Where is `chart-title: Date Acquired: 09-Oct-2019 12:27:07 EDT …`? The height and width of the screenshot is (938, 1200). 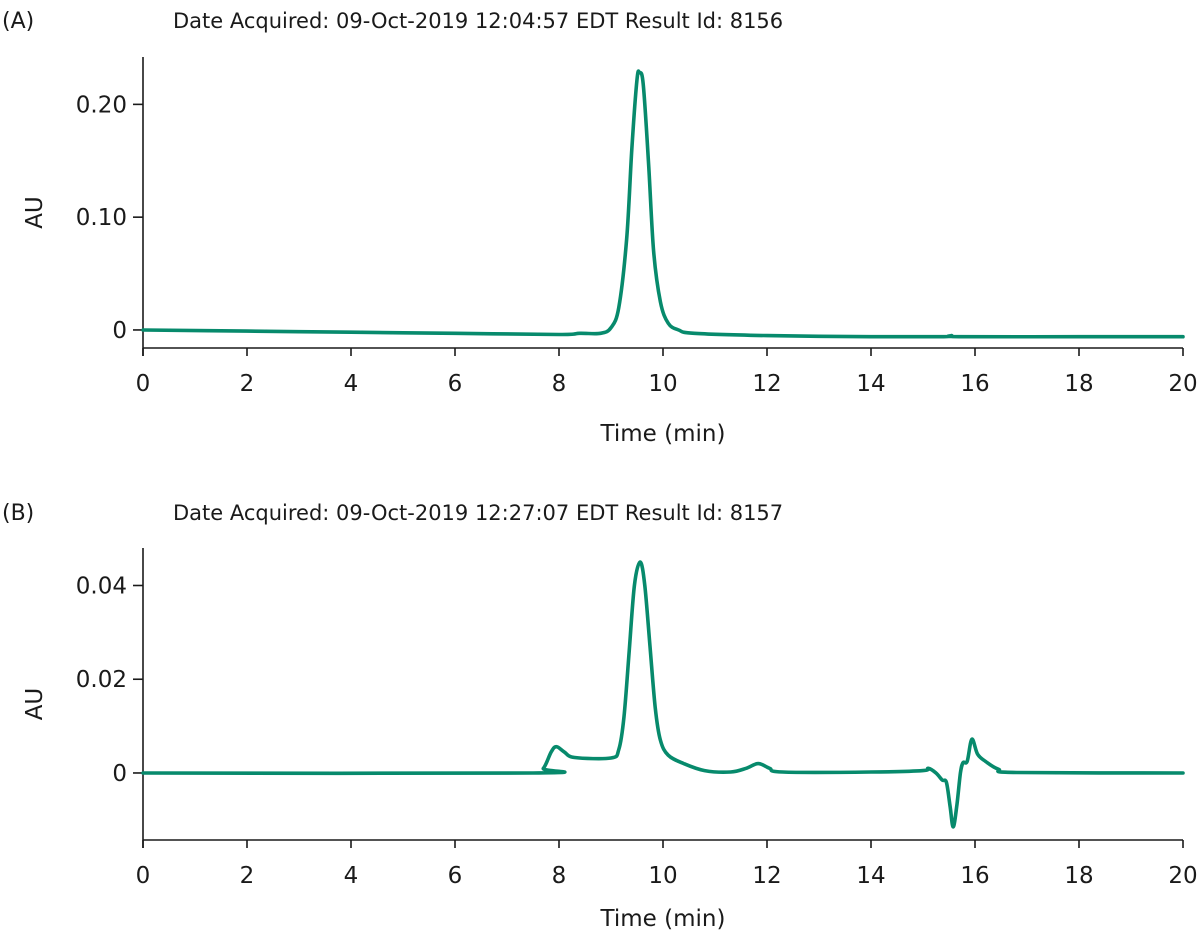
chart-title: Date Acquired: 09-Oct-2019 12:27:07 EDT … is located at coordinates (478, 513).